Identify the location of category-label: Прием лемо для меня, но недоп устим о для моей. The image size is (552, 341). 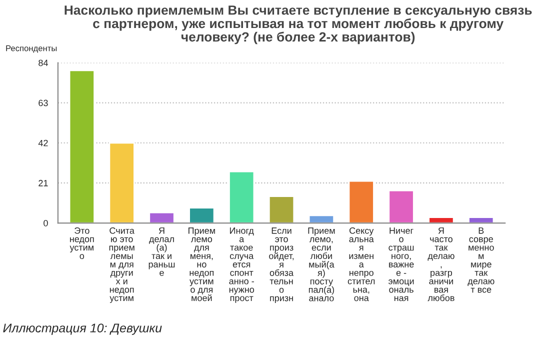
(201, 265).